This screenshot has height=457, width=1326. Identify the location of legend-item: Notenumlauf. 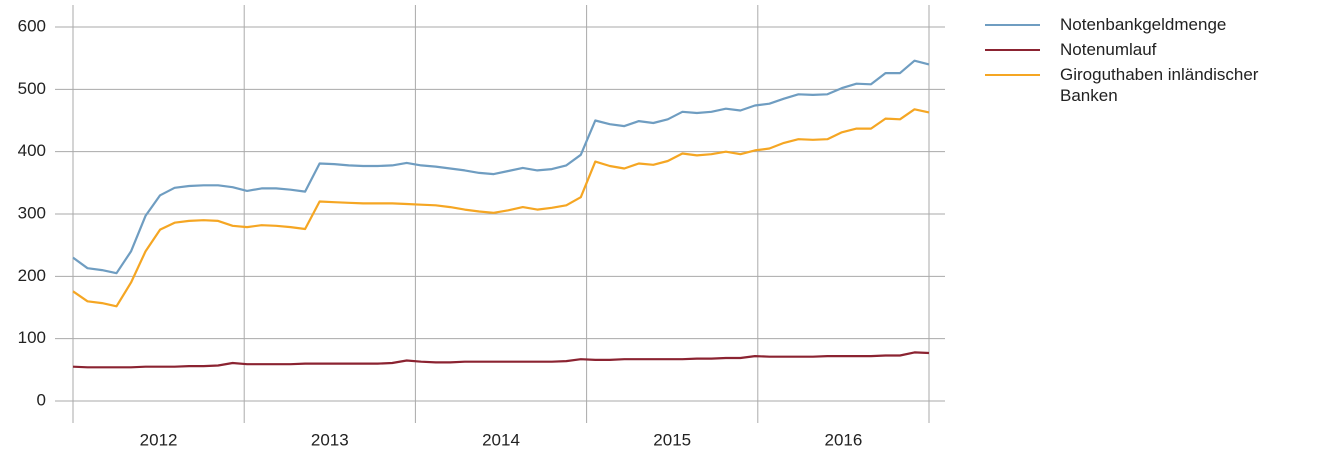
(1155, 49).